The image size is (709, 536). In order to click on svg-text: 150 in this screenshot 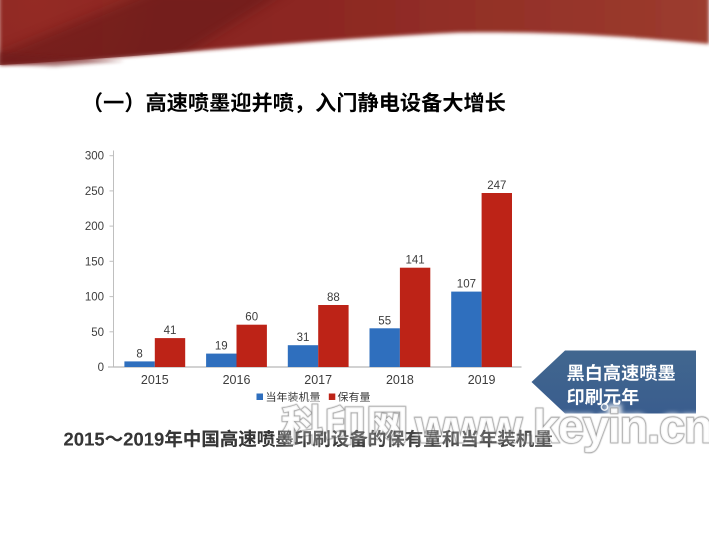, I will do `click(94, 262)`.